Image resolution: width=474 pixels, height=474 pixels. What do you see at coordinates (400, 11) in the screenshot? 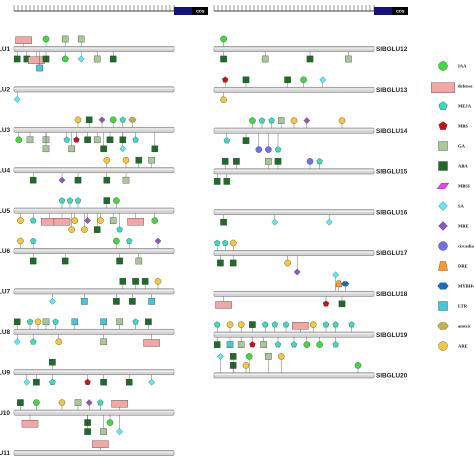
I see `cds-label-right: CDS` at bounding box center [400, 11].